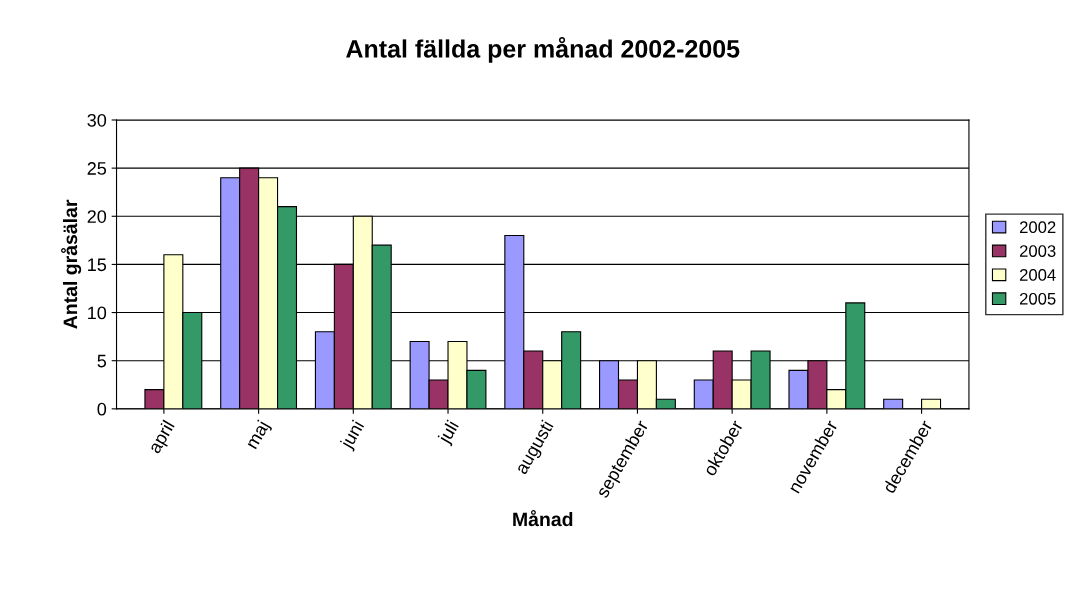 This screenshot has width=1079, height=603. What do you see at coordinates (97, 120) in the screenshot?
I see `y-tick-label: 30` at bounding box center [97, 120].